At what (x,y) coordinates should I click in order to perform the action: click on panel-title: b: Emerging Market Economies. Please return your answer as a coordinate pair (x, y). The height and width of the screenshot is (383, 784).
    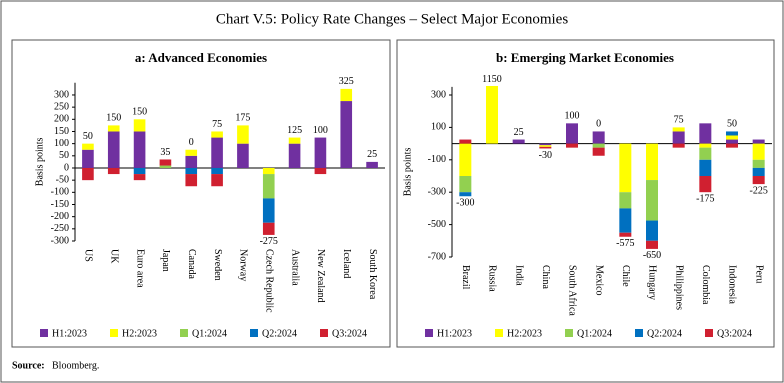
    Looking at the image, I should click on (585, 57).